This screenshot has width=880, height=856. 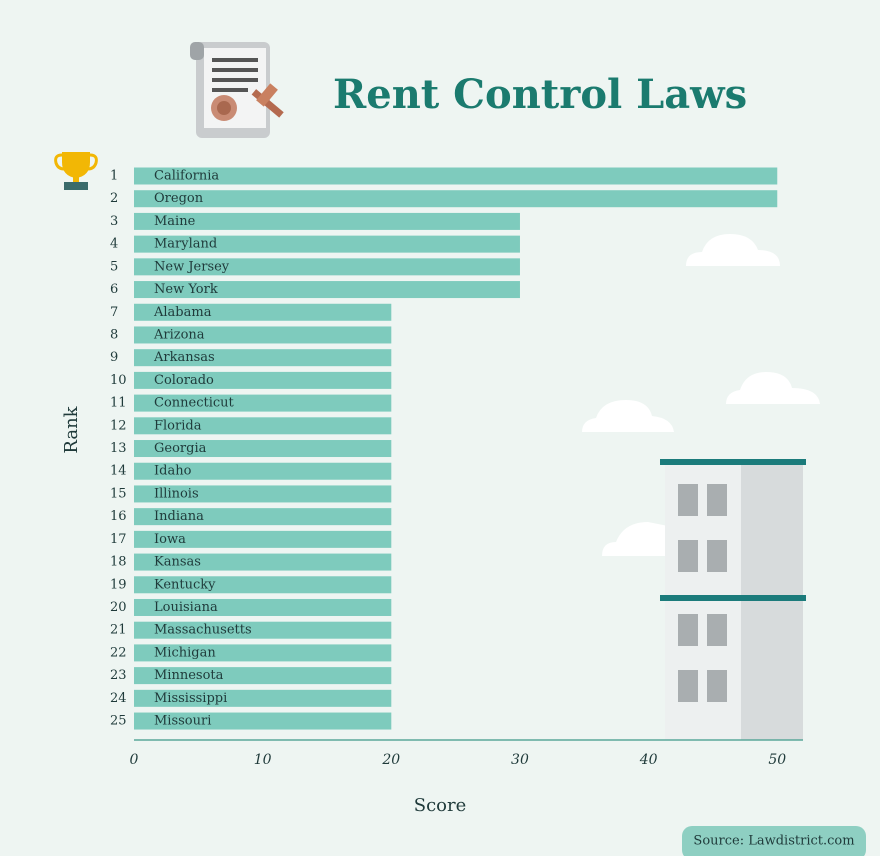 What do you see at coordinates (118, 562) in the screenshot?
I see `rank-label: 18` at bounding box center [118, 562].